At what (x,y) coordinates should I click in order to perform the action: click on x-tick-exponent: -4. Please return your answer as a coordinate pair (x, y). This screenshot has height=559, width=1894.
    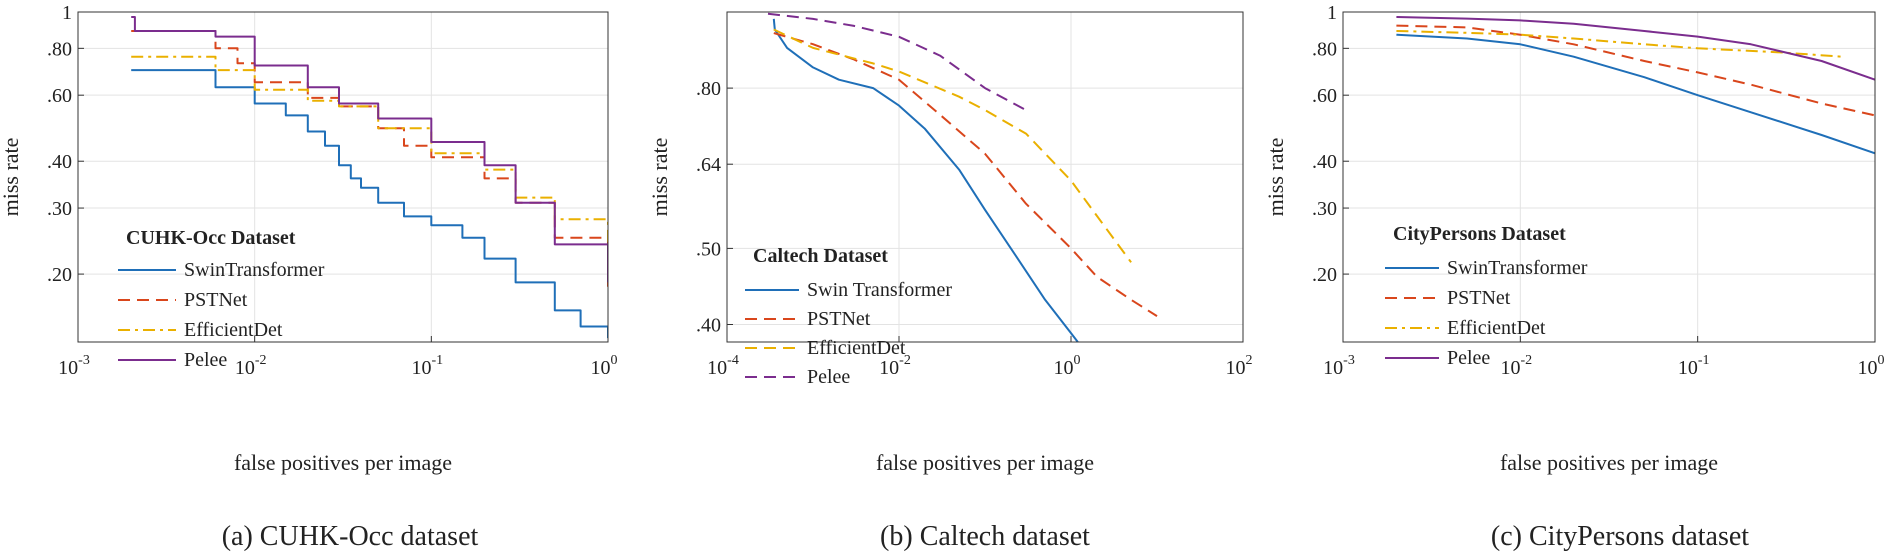
    Looking at the image, I should click on (733, 360).